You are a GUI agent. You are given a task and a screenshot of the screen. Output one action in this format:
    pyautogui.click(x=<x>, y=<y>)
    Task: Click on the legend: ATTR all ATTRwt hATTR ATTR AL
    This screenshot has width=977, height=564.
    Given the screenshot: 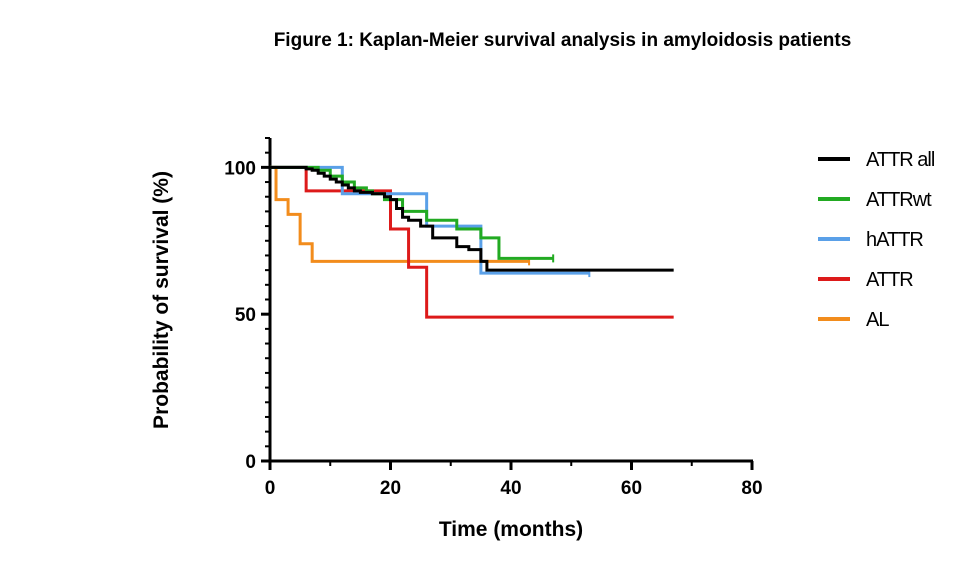 What is the action you would take?
    pyautogui.click(x=877, y=240)
    